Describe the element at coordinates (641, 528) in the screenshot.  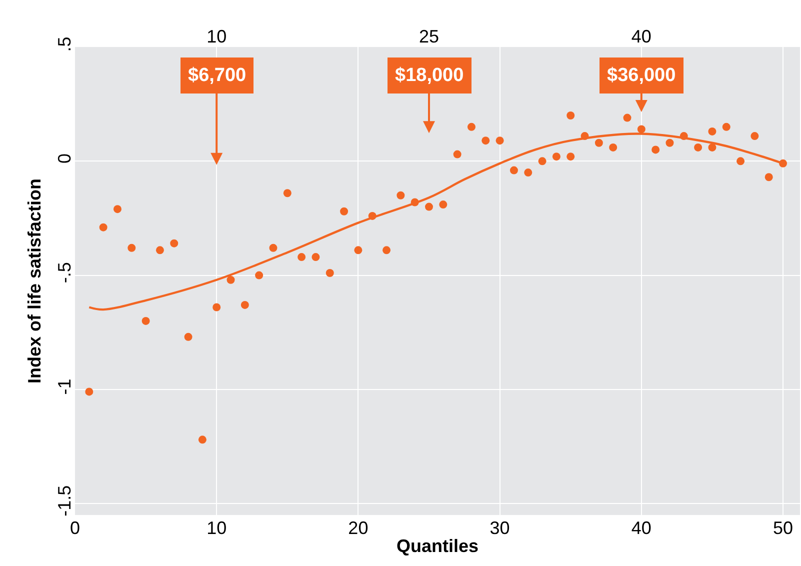
I see `x-tick-label: 40` at that location.